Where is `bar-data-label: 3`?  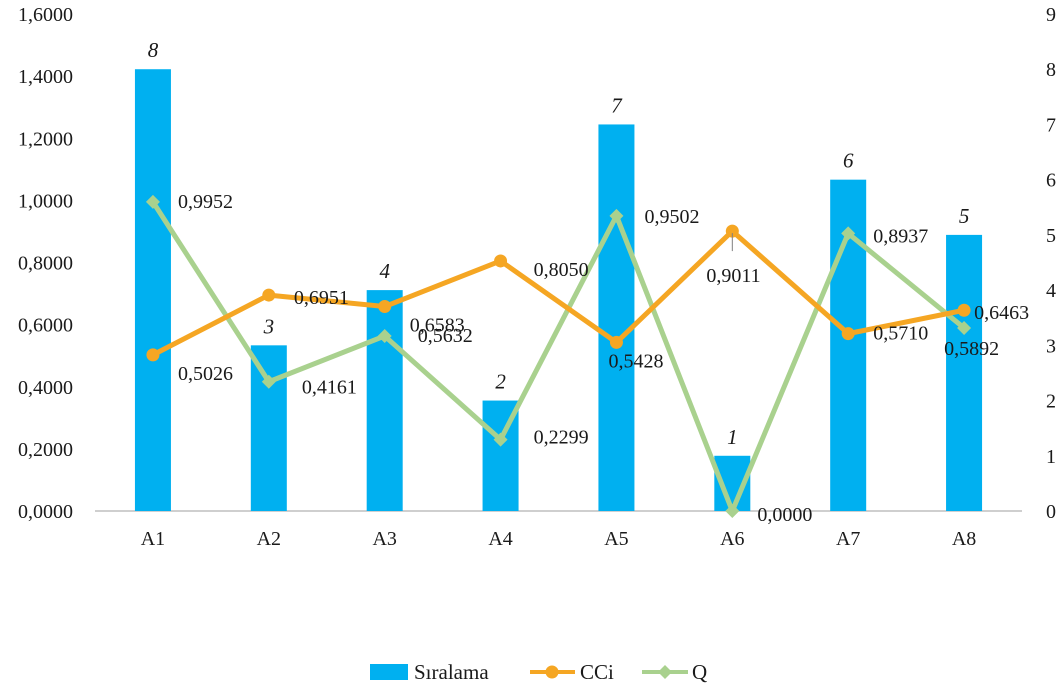
bar-data-label: 3 is located at coordinates (269, 326).